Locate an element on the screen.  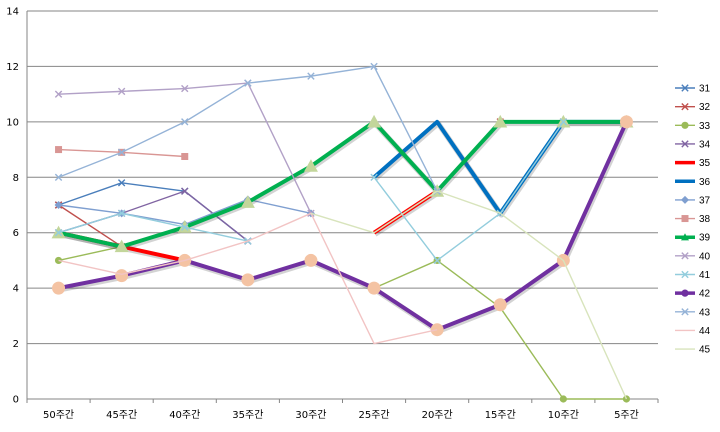
legend-label: 32 is located at coordinates (705, 107).